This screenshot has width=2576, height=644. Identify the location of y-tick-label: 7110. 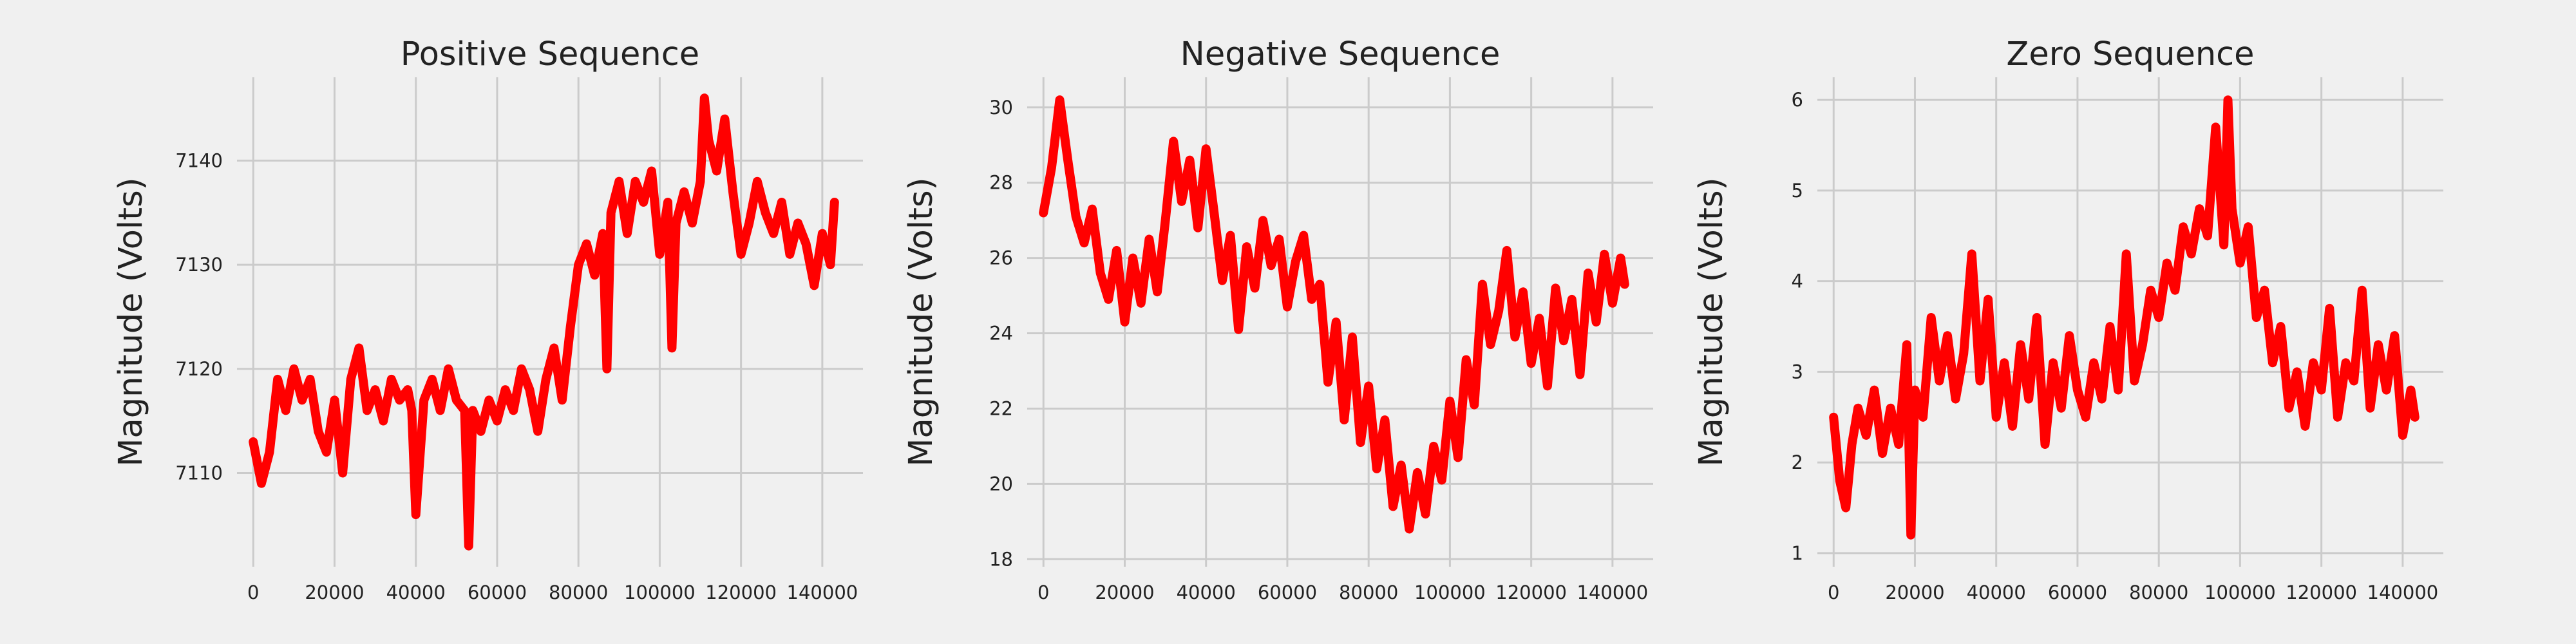
(199, 473).